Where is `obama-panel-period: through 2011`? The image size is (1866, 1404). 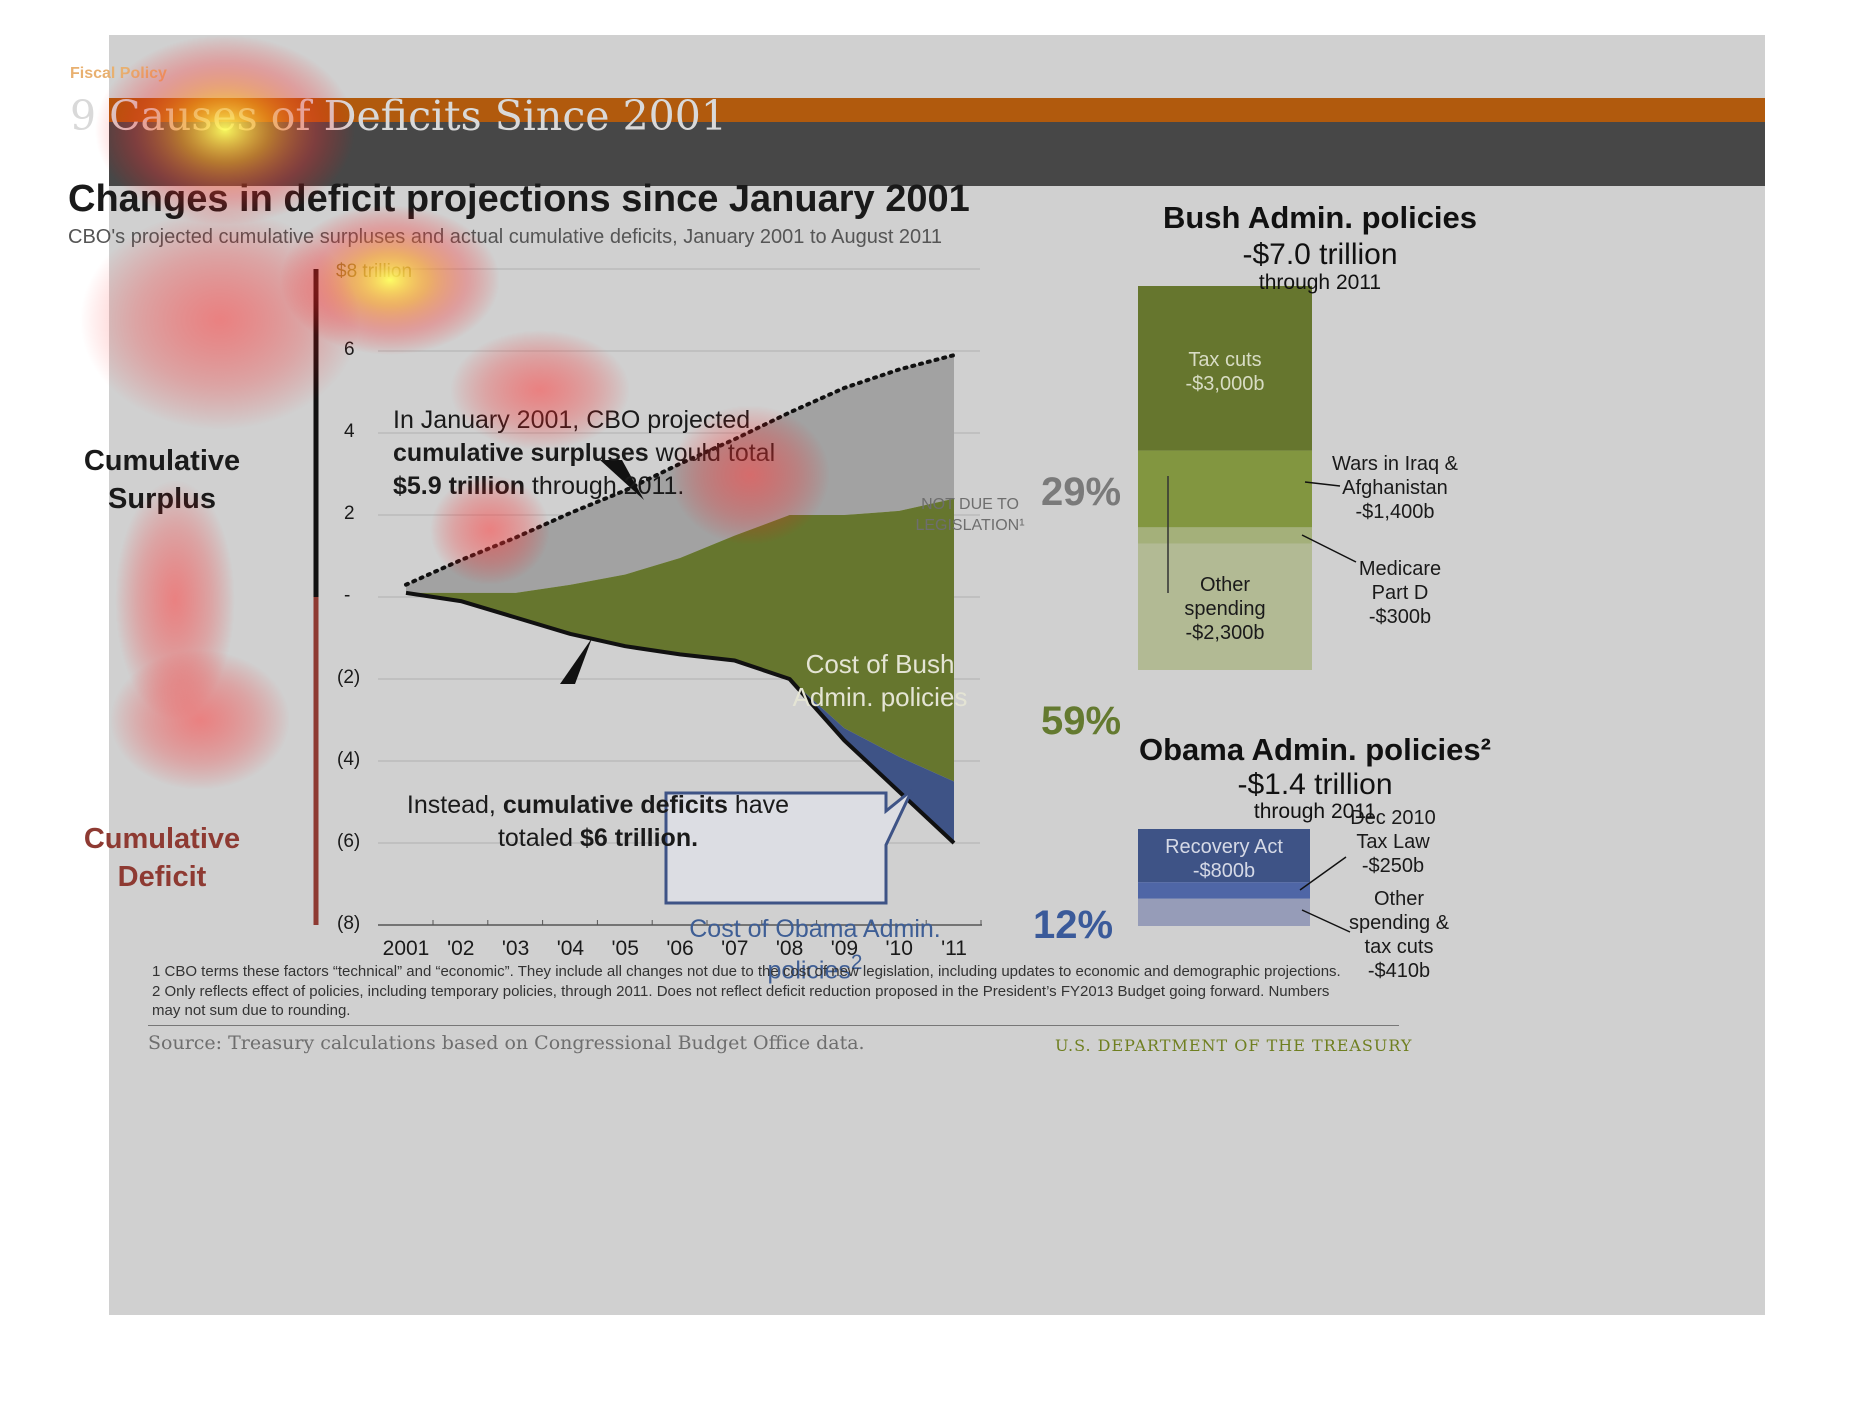
obama-panel-period: through 2011 is located at coordinates (1315, 811).